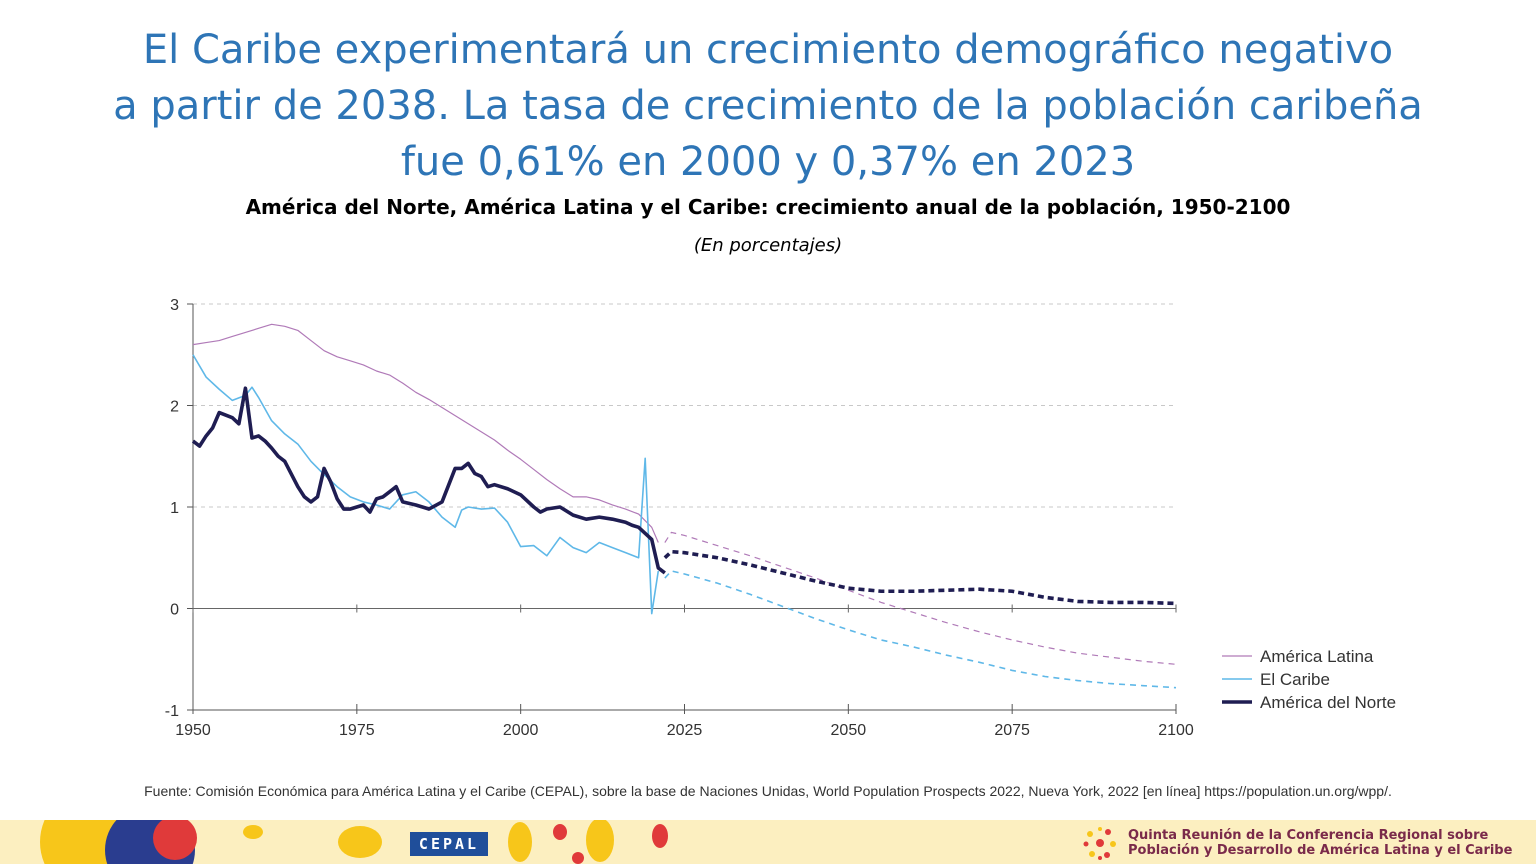  What do you see at coordinates (685, 730) in the screenshot?
I see `x-tick-label: 2025` at bounding box center [685, 730].